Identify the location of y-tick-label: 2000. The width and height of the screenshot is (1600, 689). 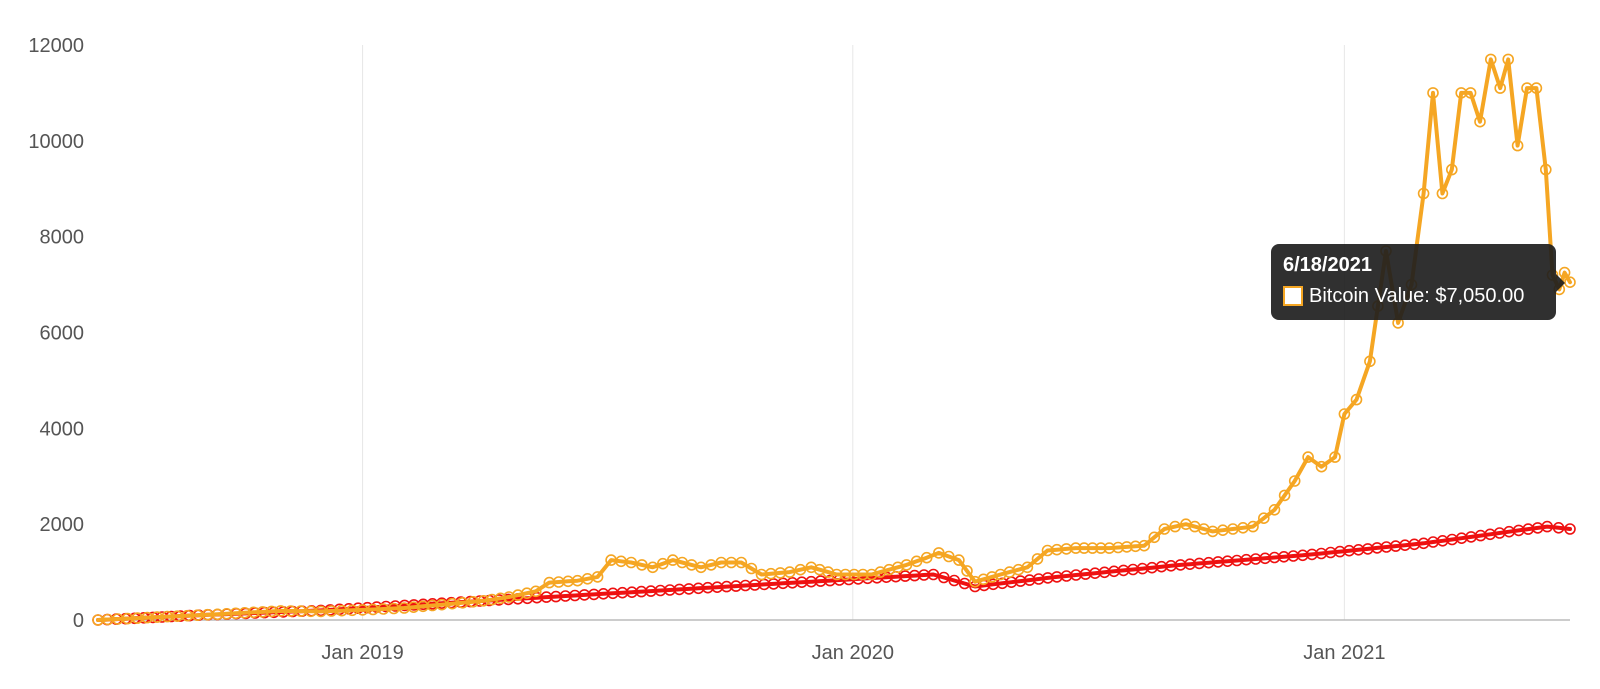
(62, 525).